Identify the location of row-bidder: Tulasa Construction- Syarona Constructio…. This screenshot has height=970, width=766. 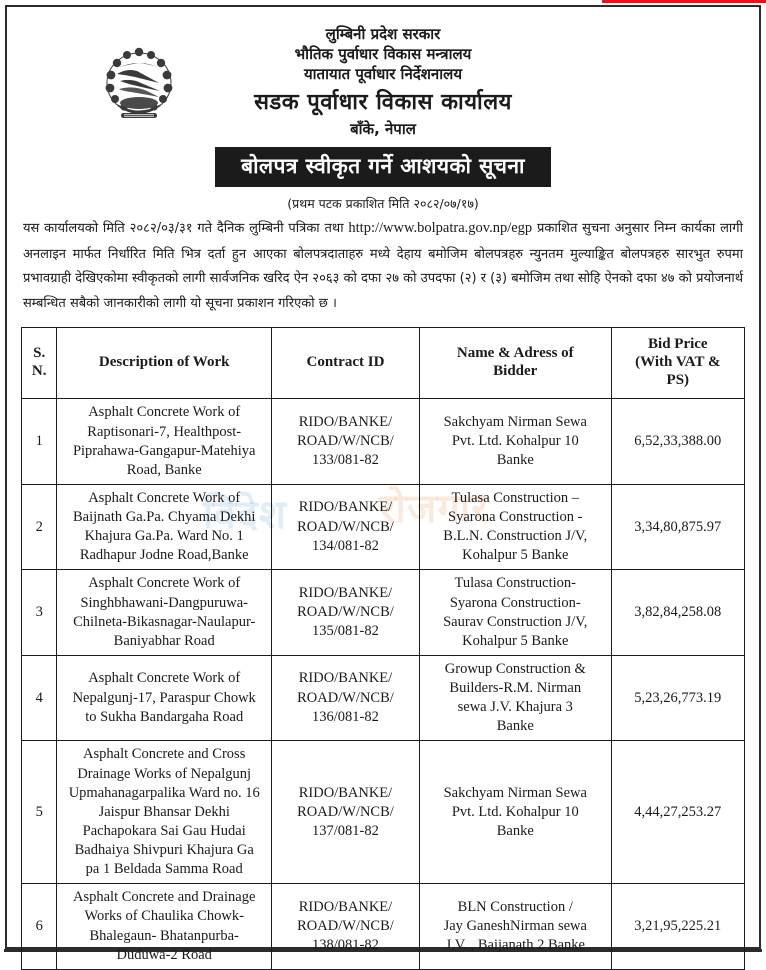
(515, 612).